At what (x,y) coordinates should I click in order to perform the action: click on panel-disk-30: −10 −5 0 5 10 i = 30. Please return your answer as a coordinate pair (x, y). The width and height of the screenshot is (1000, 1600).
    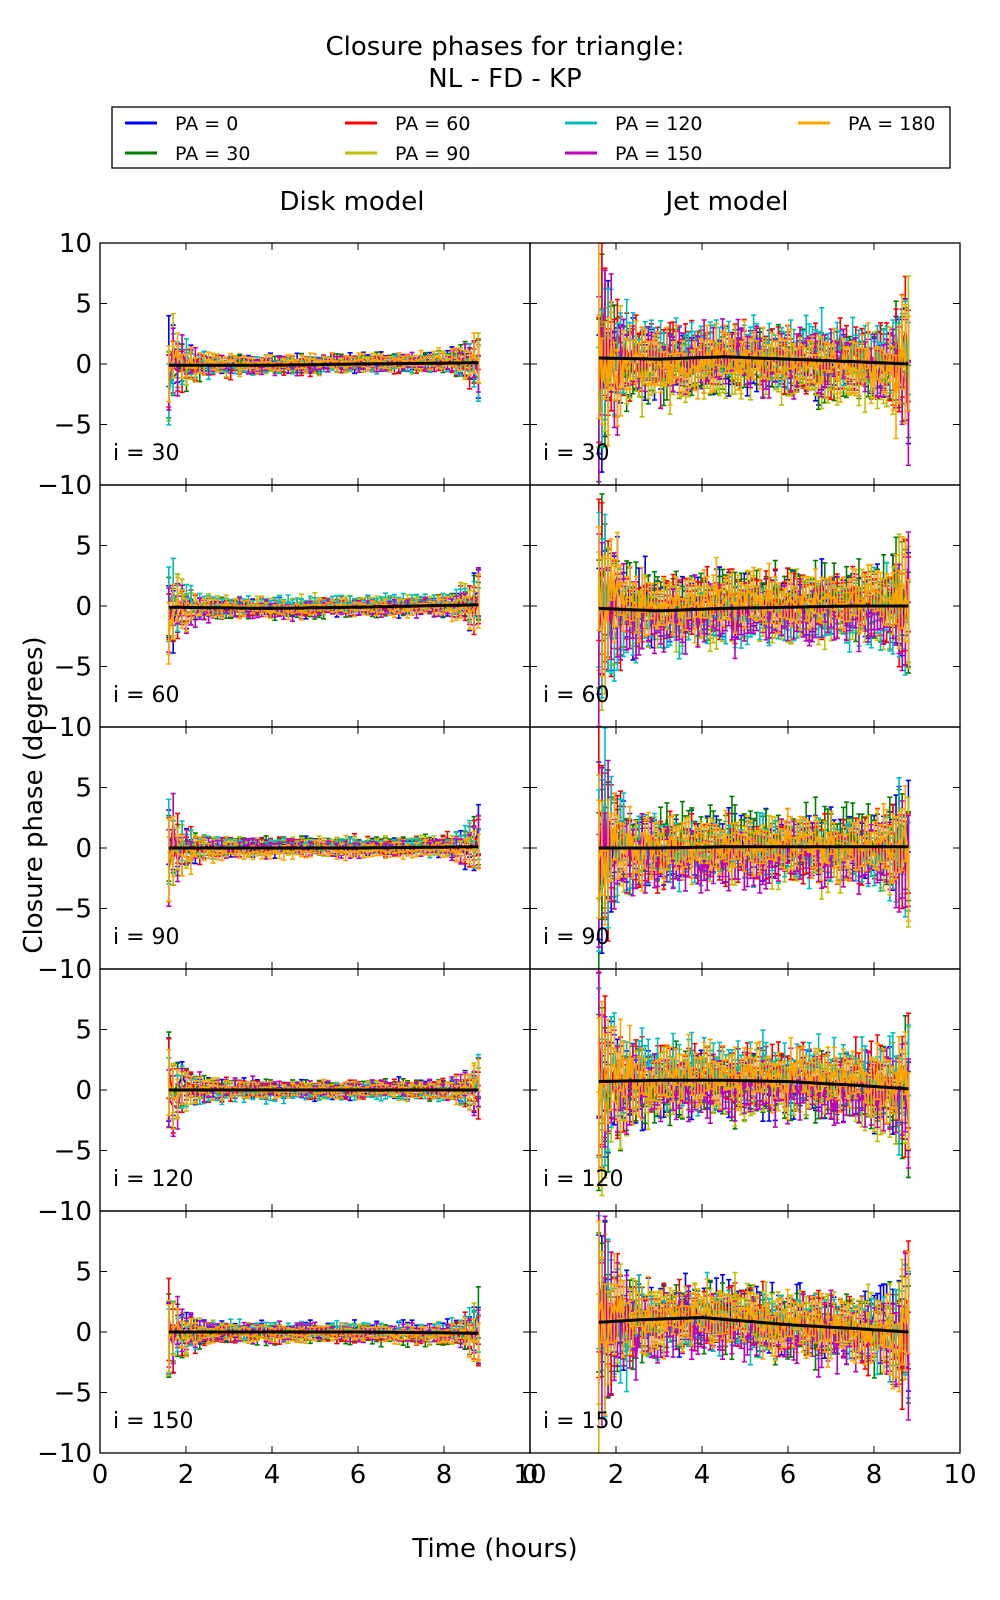
    Looking at the image, I should click on (284, 365).